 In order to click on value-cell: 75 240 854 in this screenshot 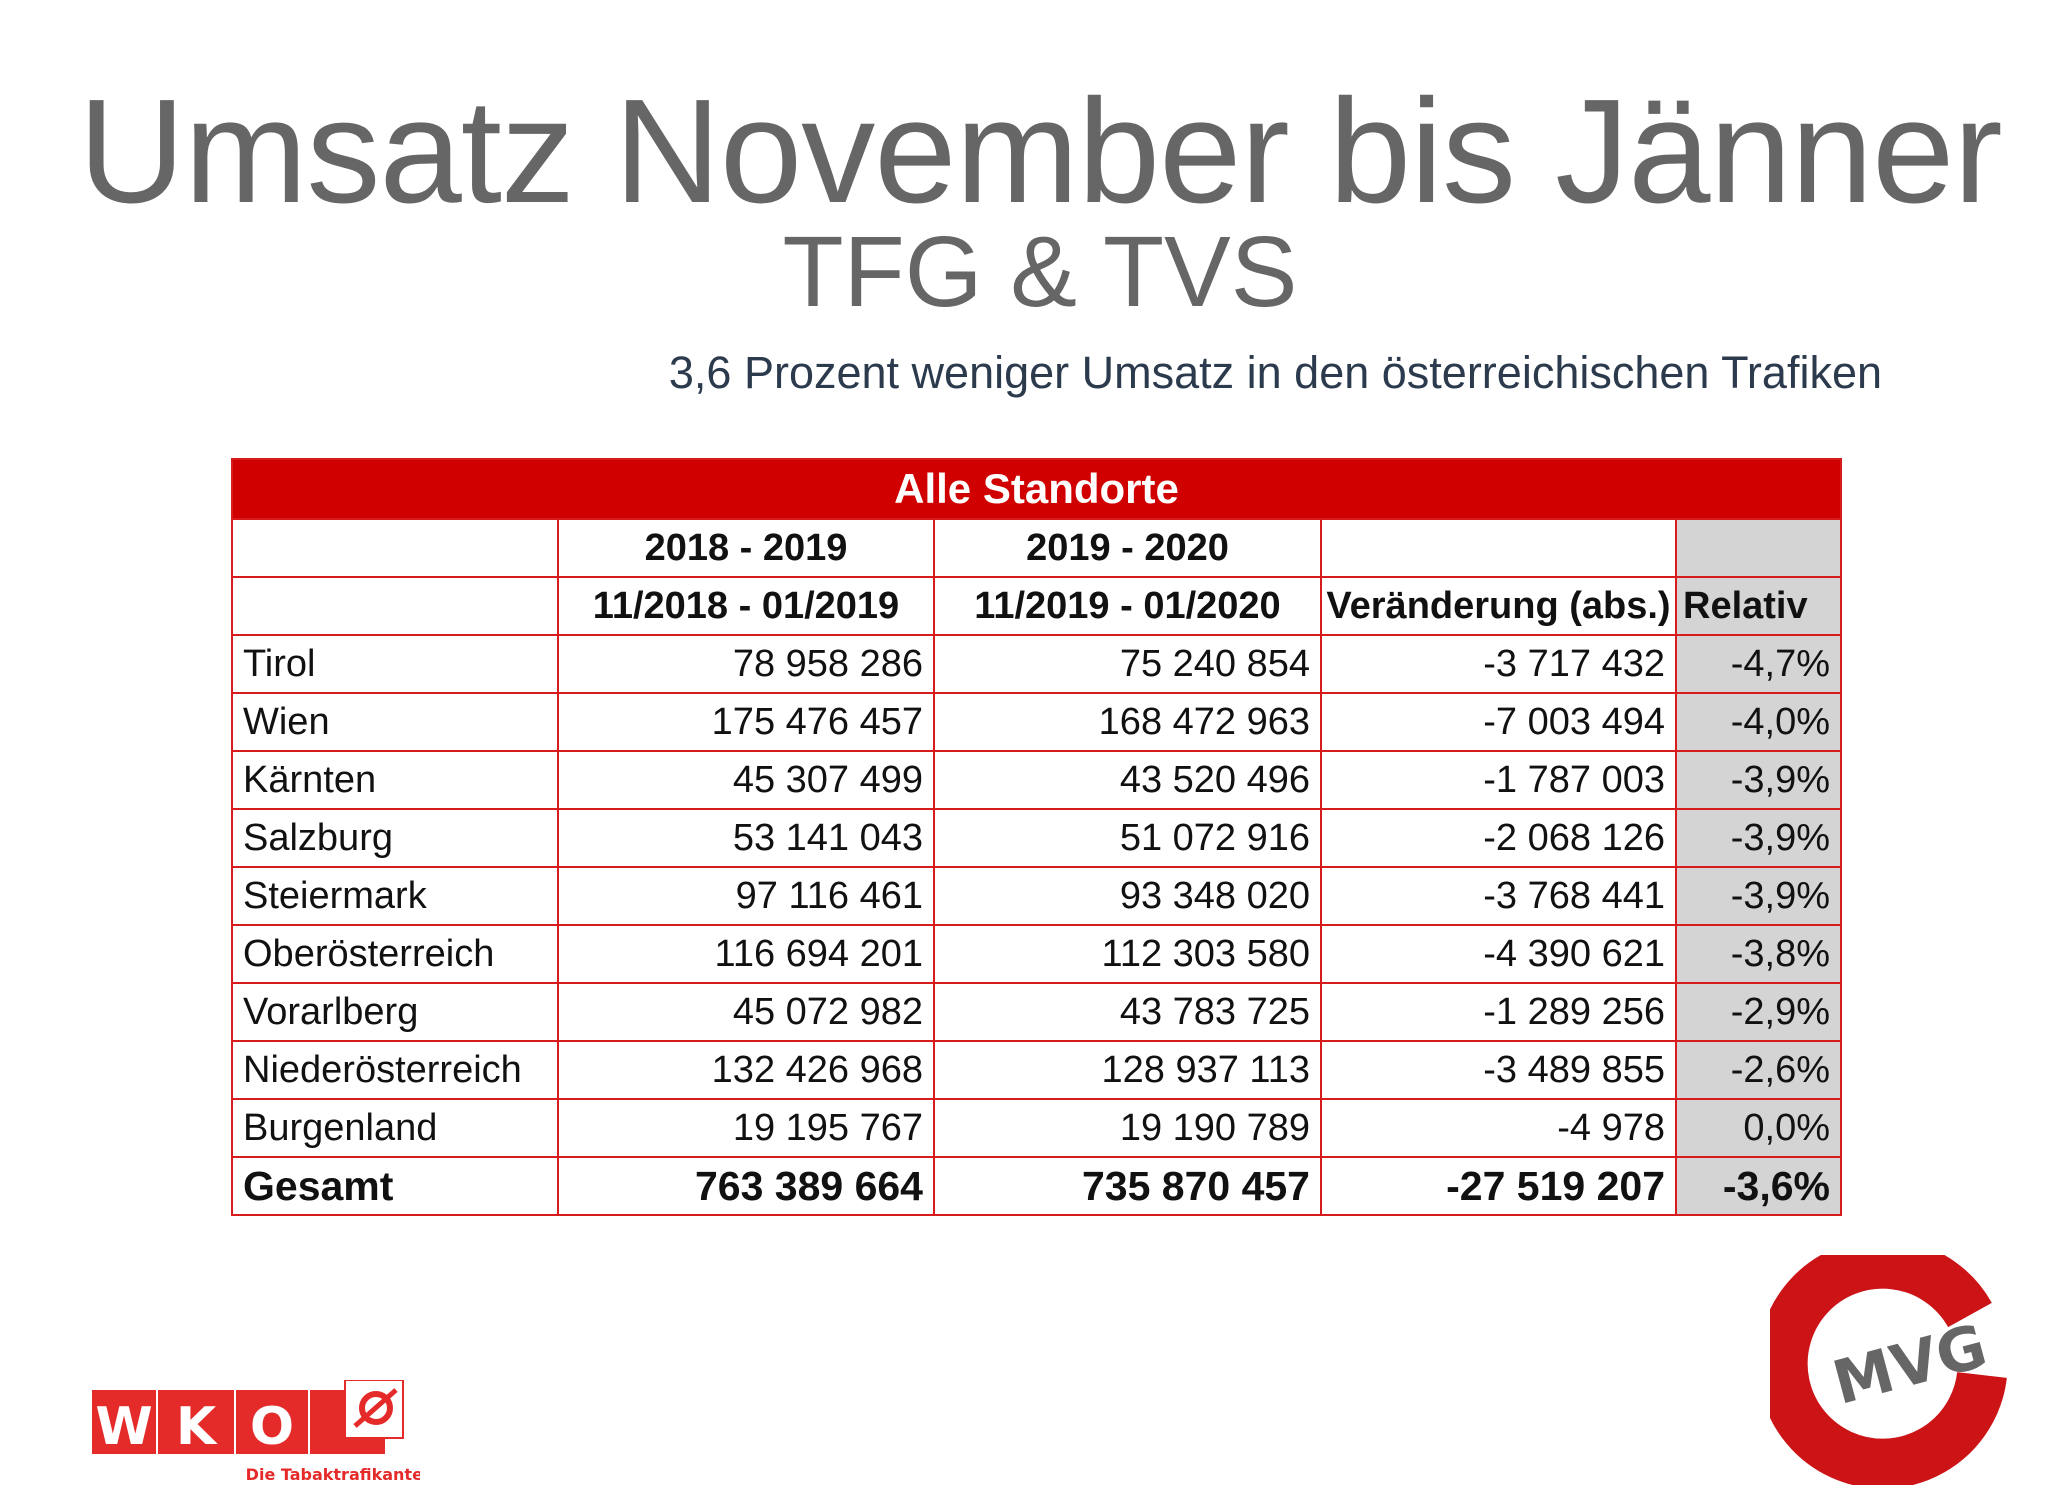, I will do `click(1127, 664)`.